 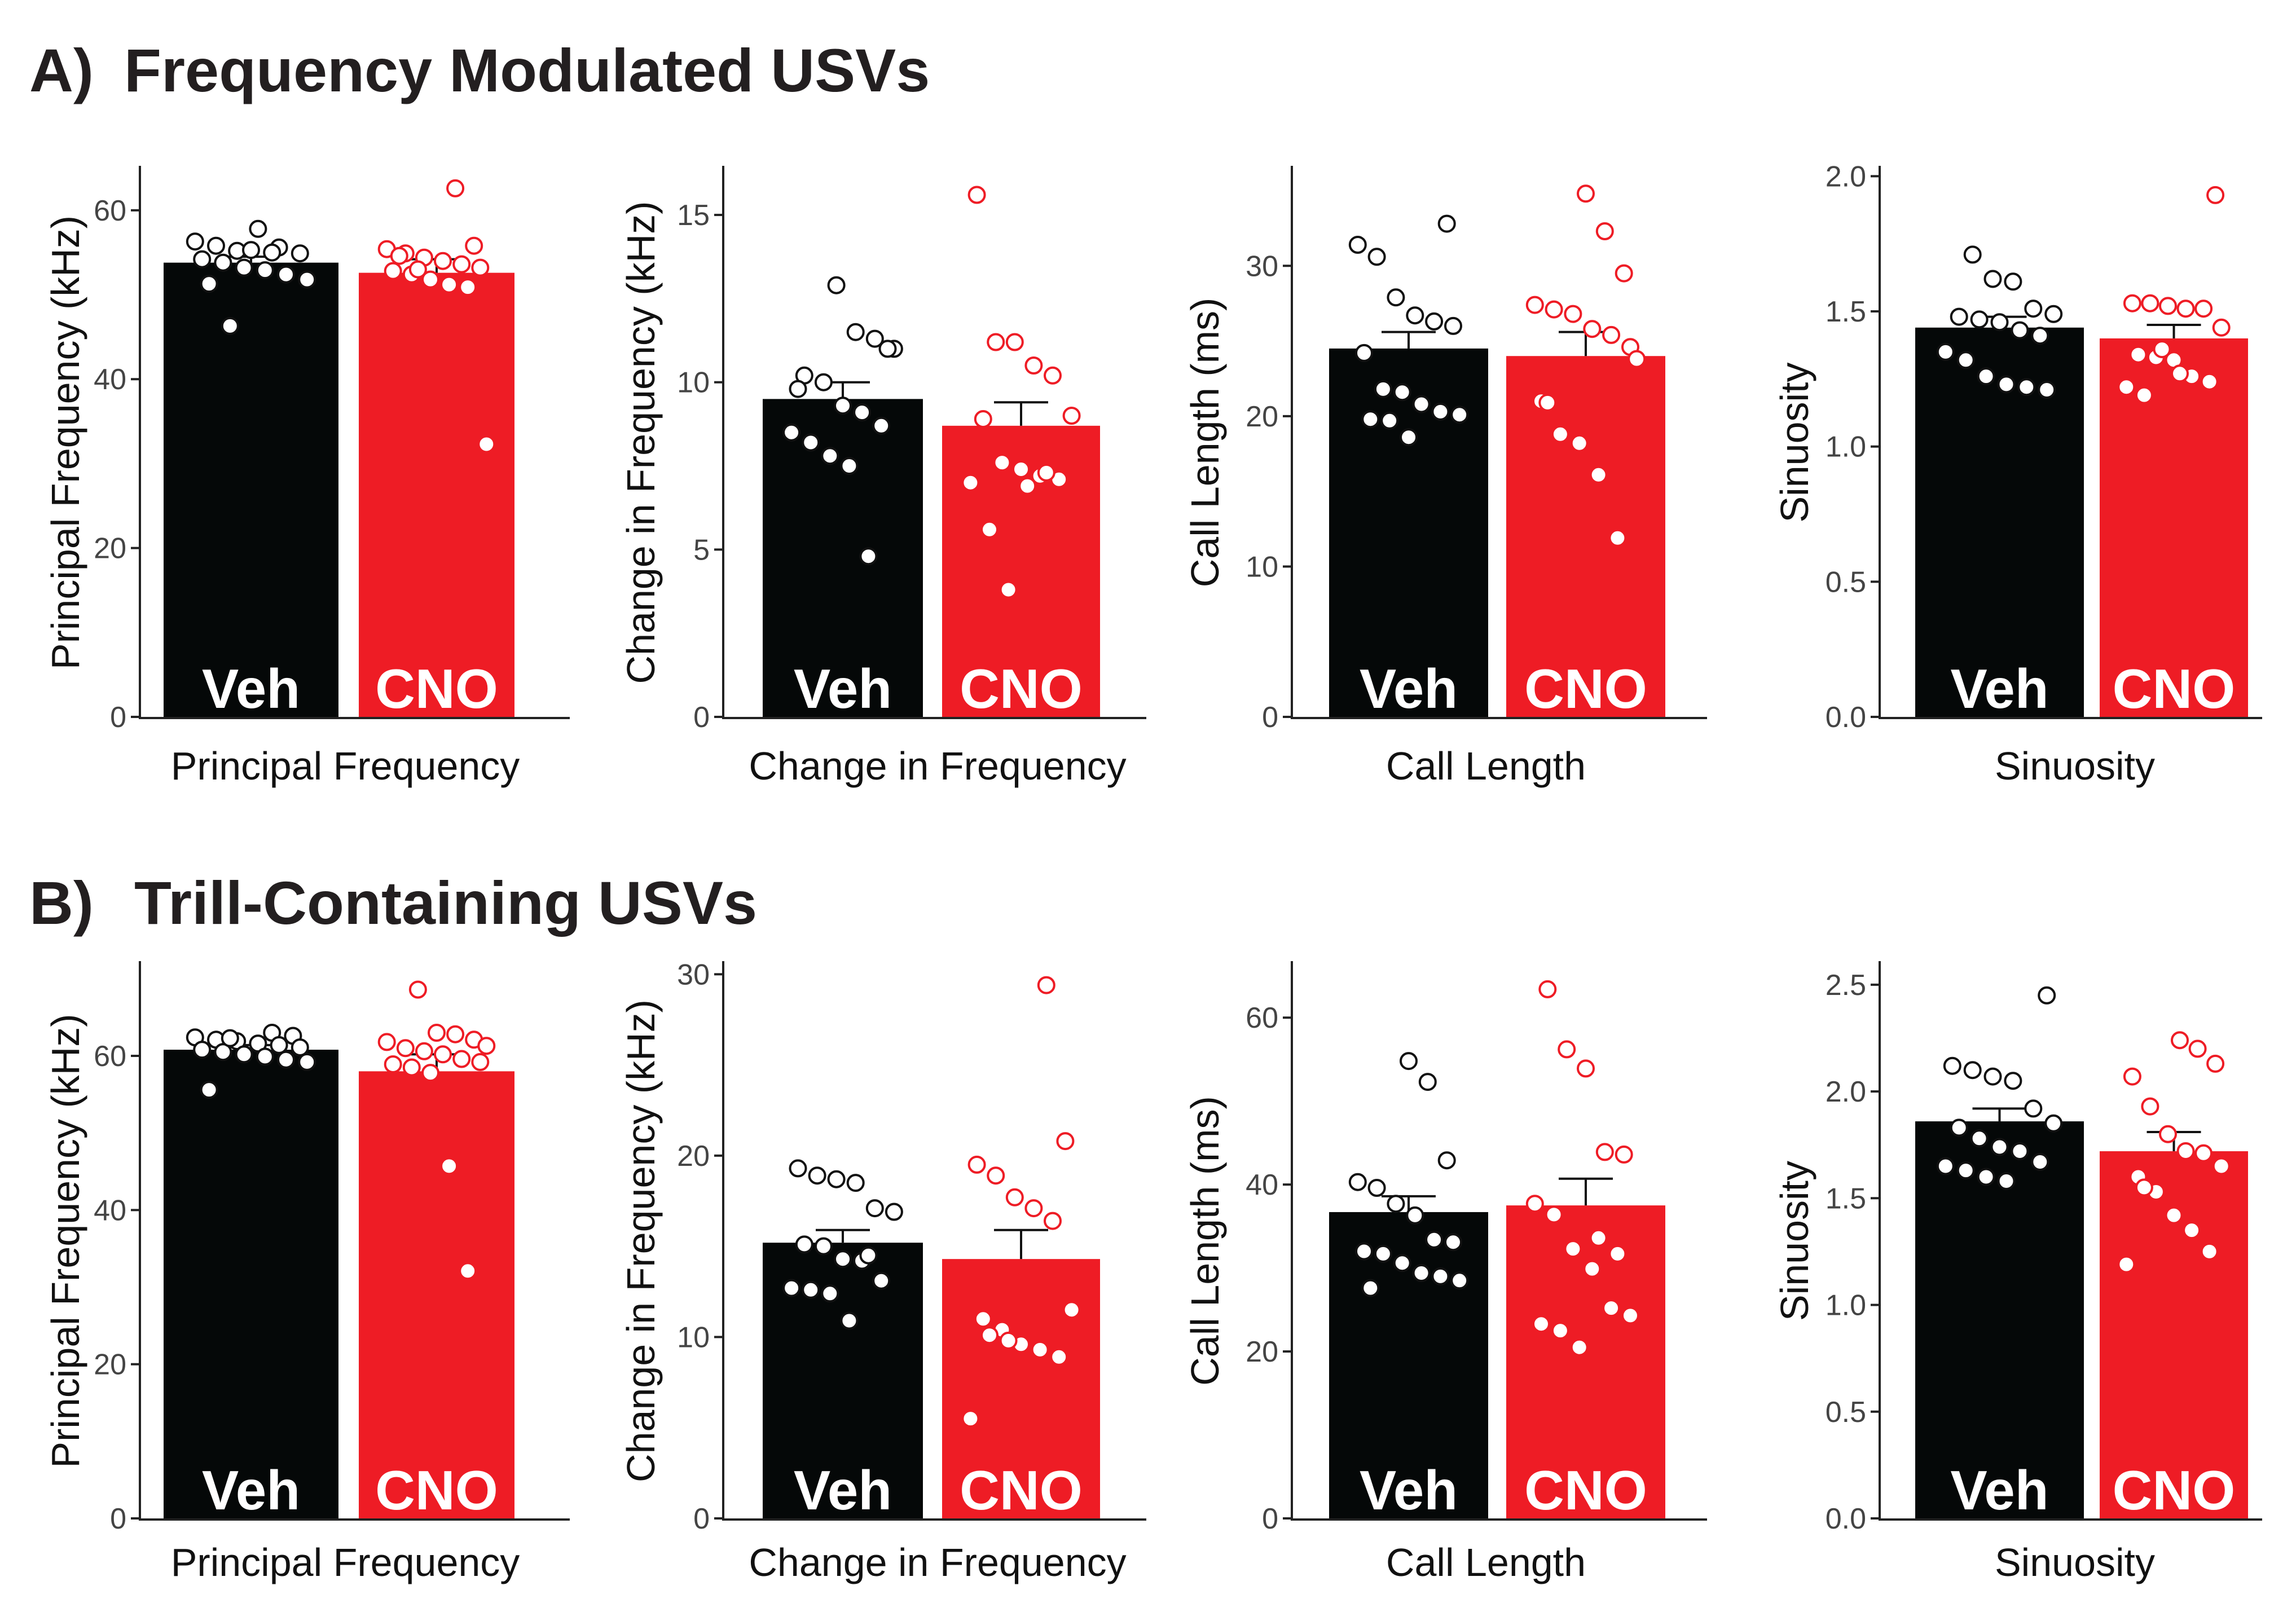 I want to click on x-axis-label-5: Change in Frequency, so click(x=937, y=1562).